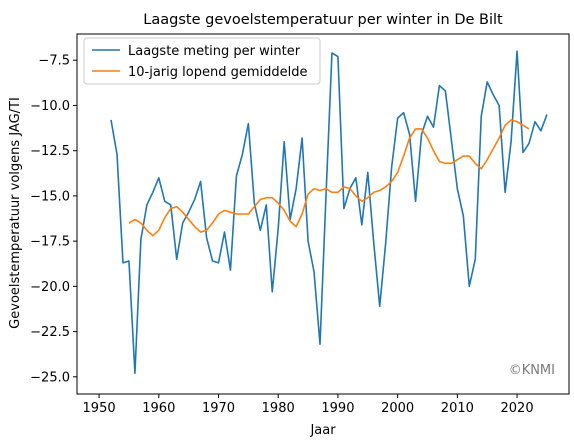 The image size is (574, 443). I want to click on x-tick-label: 2020, so click(517, 408).